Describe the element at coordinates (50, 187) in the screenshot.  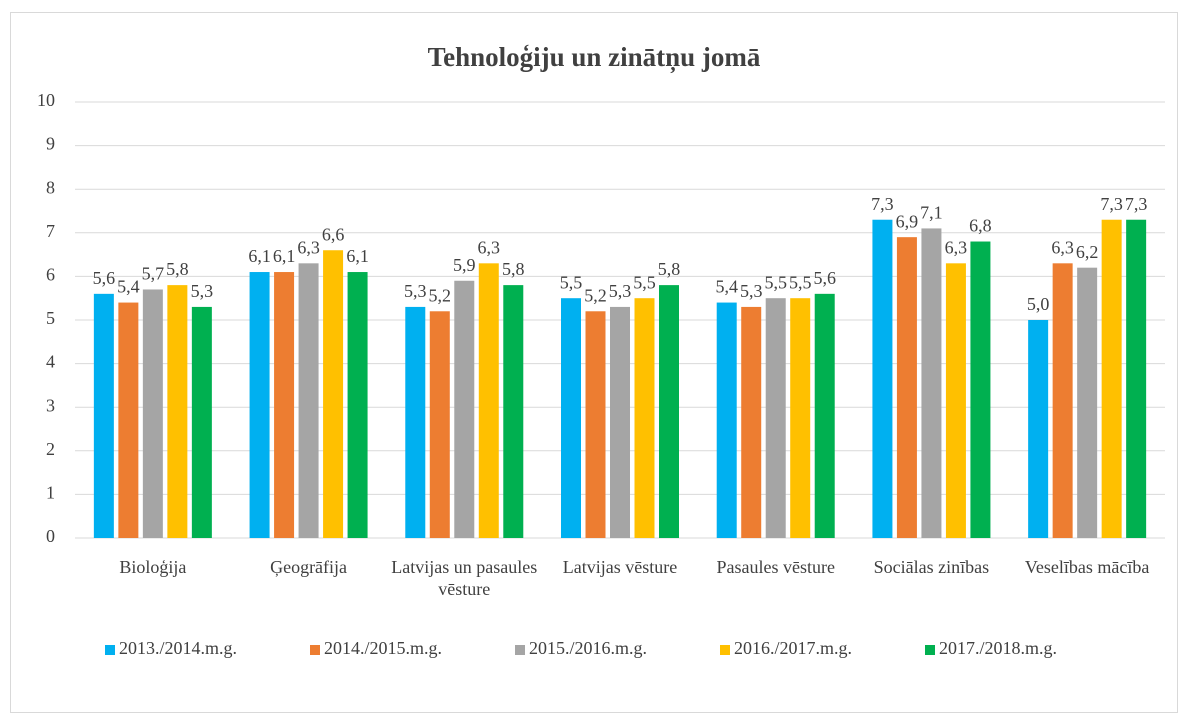
I see `y-tick-label: 8` at that location.